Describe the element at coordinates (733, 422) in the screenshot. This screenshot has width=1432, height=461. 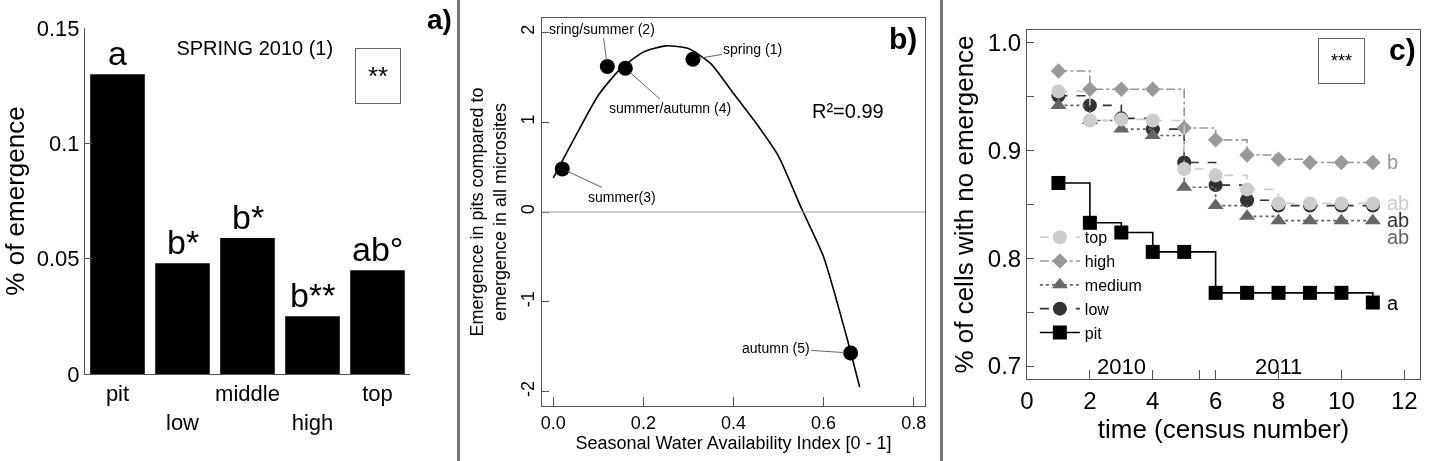
I see `x-tick-label: 0.4` at that location.